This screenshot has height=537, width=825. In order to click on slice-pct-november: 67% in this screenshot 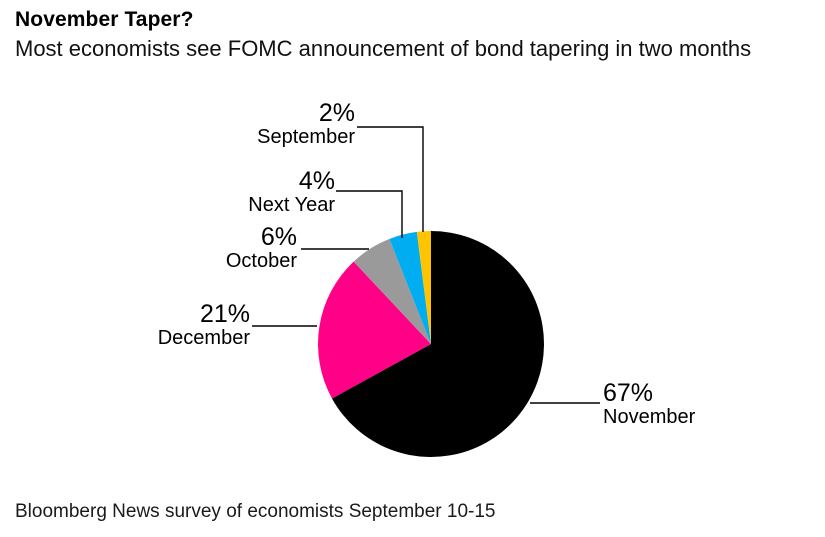, I will do `click(628, 393)`.